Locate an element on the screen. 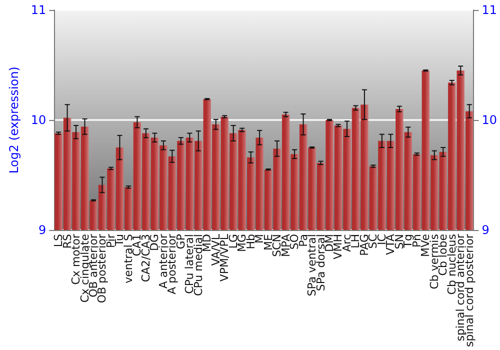 The height and width of the screenshot is (350, 500). x-tick-label: A posterior is located at coordinates (172, 264).